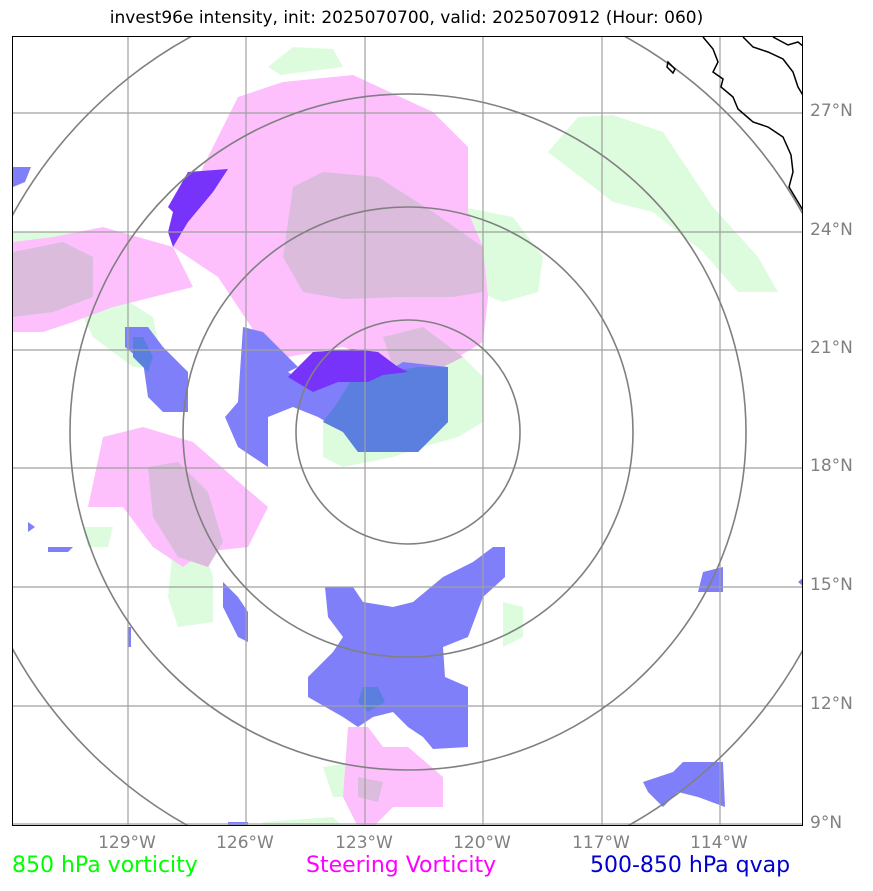  I want to click on lon-label: 117°W, so click(601, 843).